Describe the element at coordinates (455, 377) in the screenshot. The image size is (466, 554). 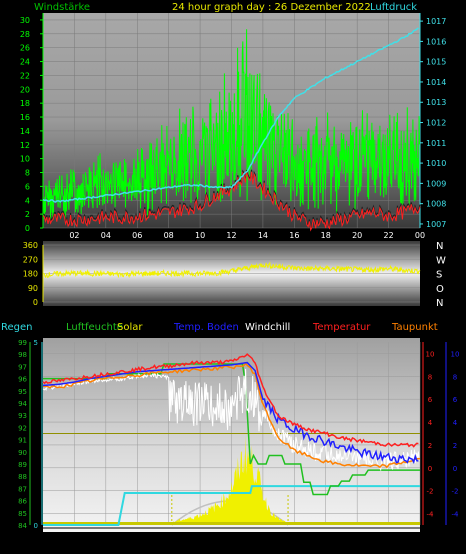
I see `soil-y-tick-label: 8` at that location.